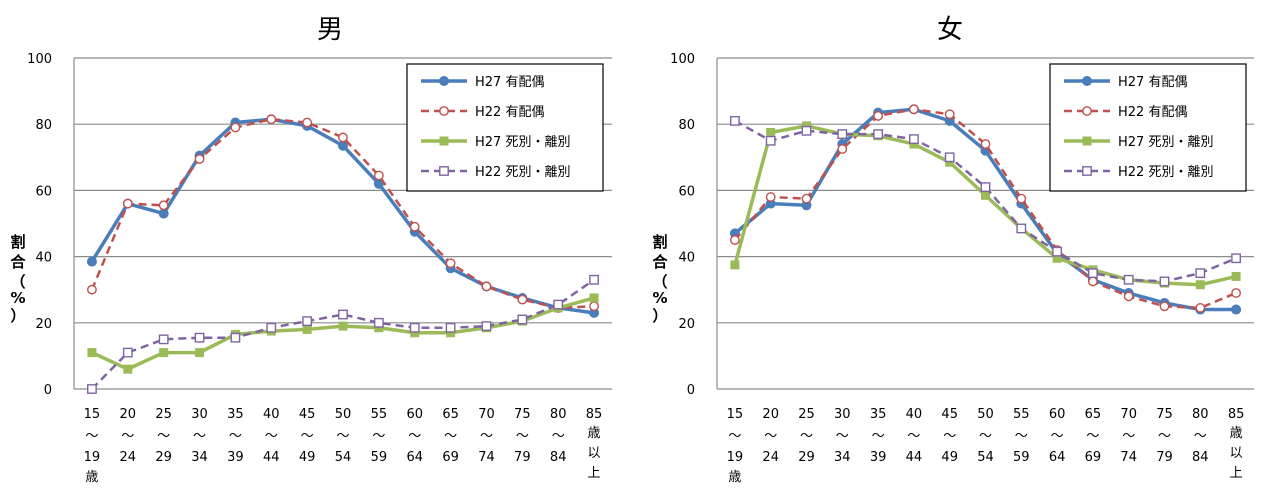 Image resolution: width=1261 pixels, height=488 pixels. Describe the element at coordinates (914, 457) in the screenshot. I see `x-tick-label-end: 44` at that location.